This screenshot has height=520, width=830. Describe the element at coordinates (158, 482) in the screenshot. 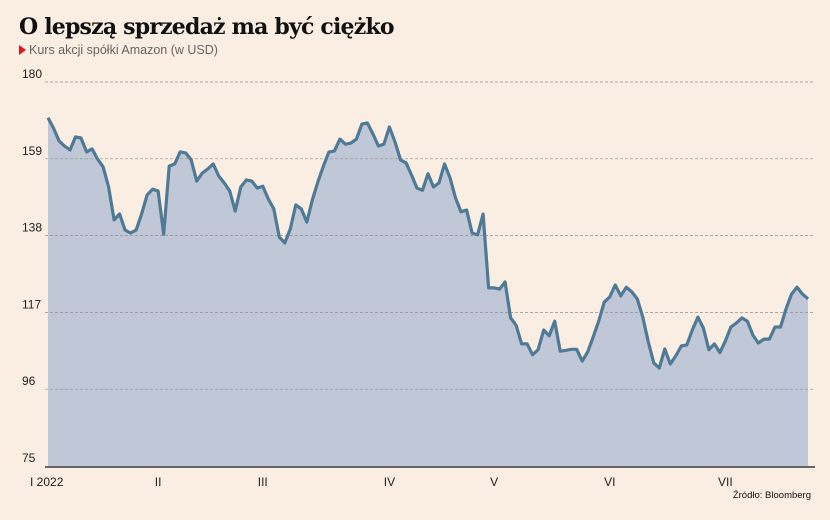

I see `x-tick-label: II` at that location.